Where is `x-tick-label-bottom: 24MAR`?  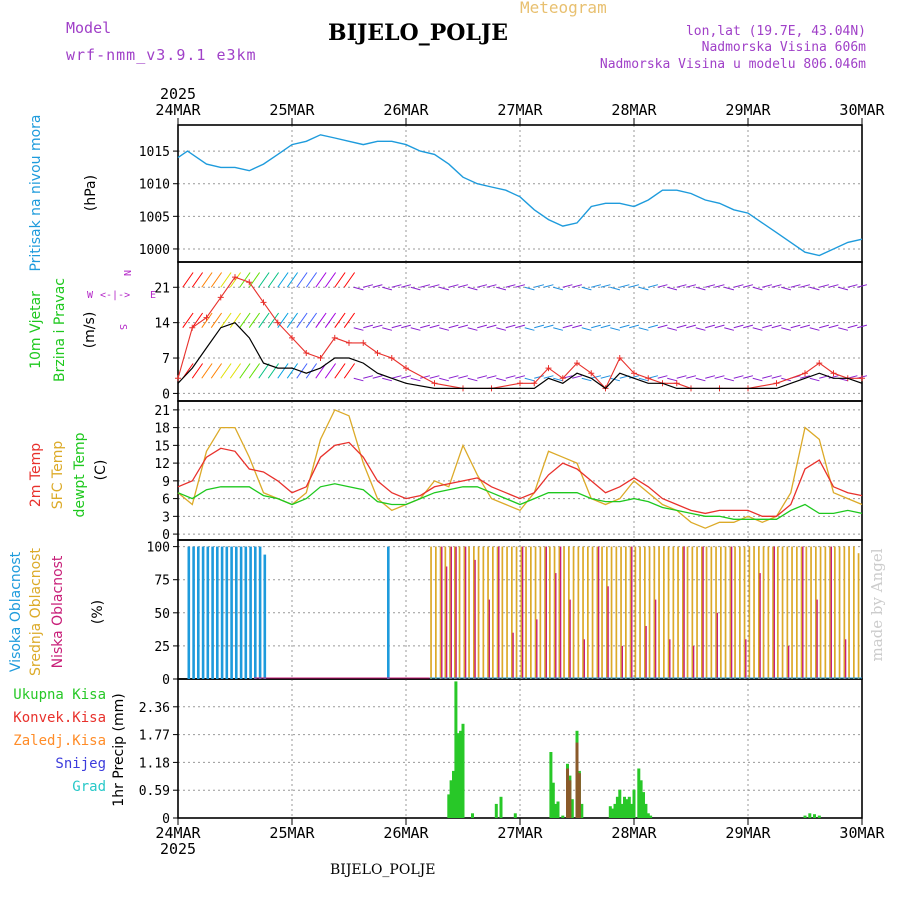 x-tick-label-bottom: 24MAR is located at coordinates (178, 833).